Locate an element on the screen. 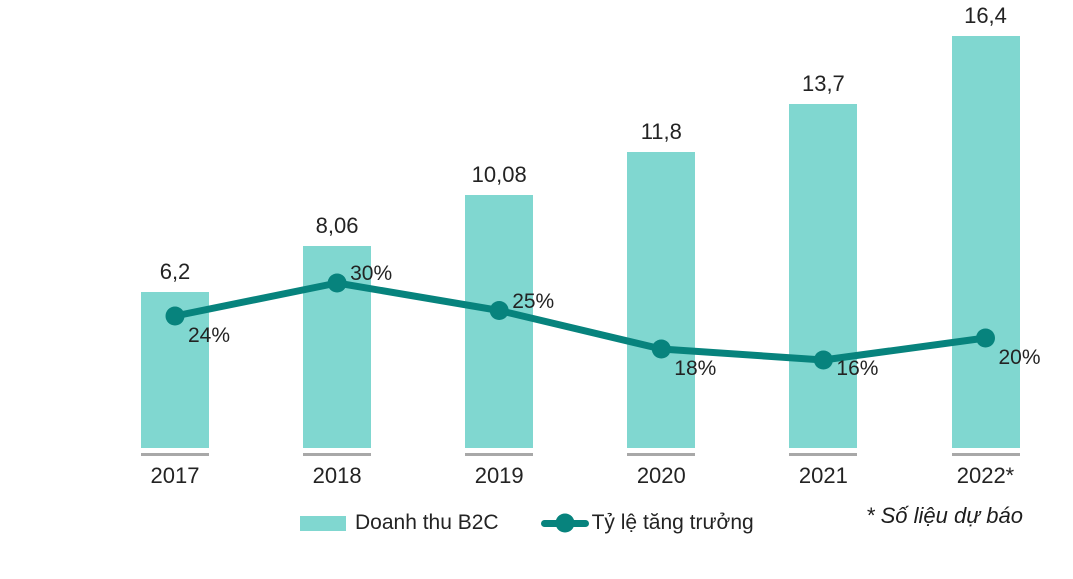 This screenshot has width=1073, height=579. bar-value-label: 16,4 is located at coordinates (985, 15).